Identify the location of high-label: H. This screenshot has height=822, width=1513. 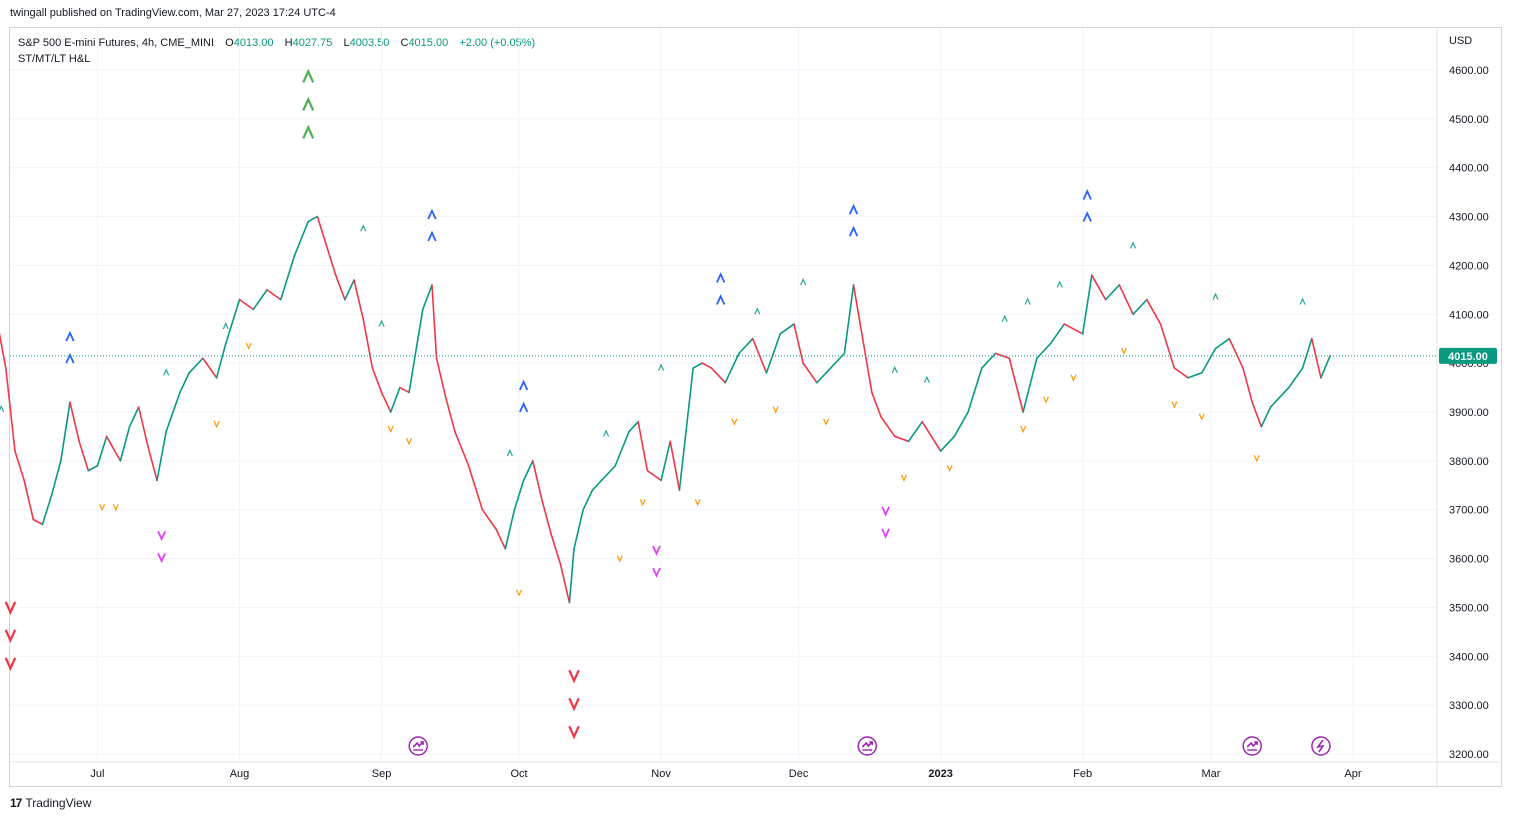
(288, 43).